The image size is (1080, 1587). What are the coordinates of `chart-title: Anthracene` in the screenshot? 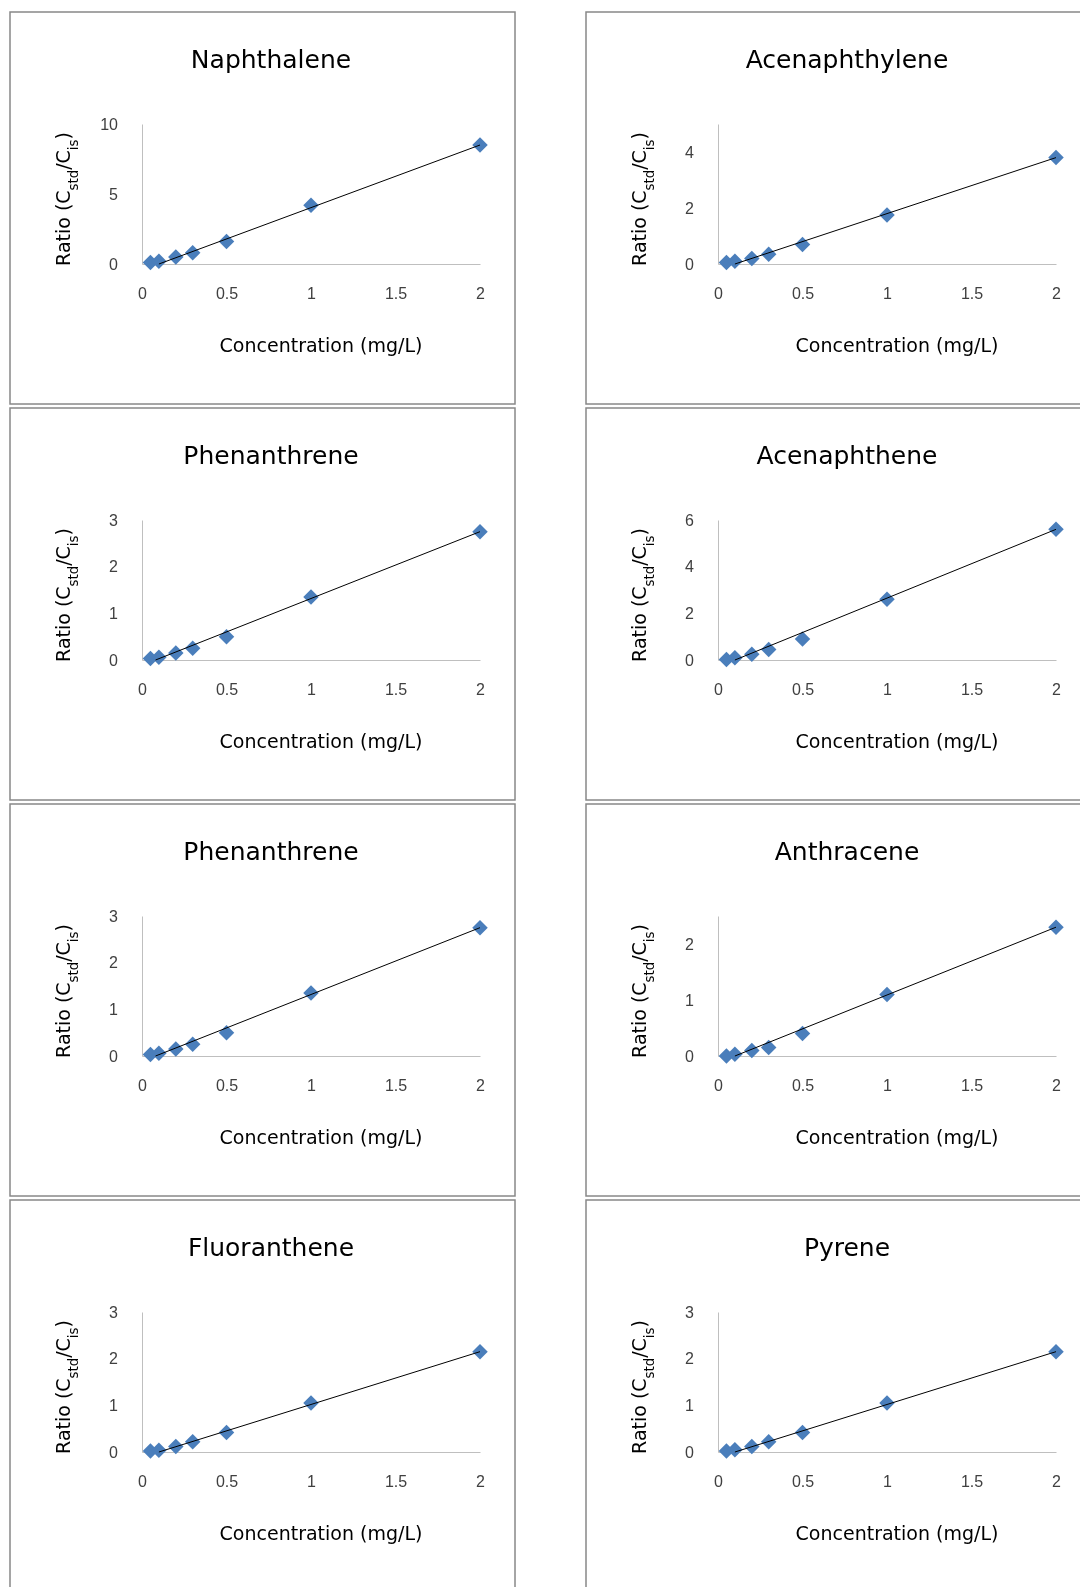 It's located at (847, 851).